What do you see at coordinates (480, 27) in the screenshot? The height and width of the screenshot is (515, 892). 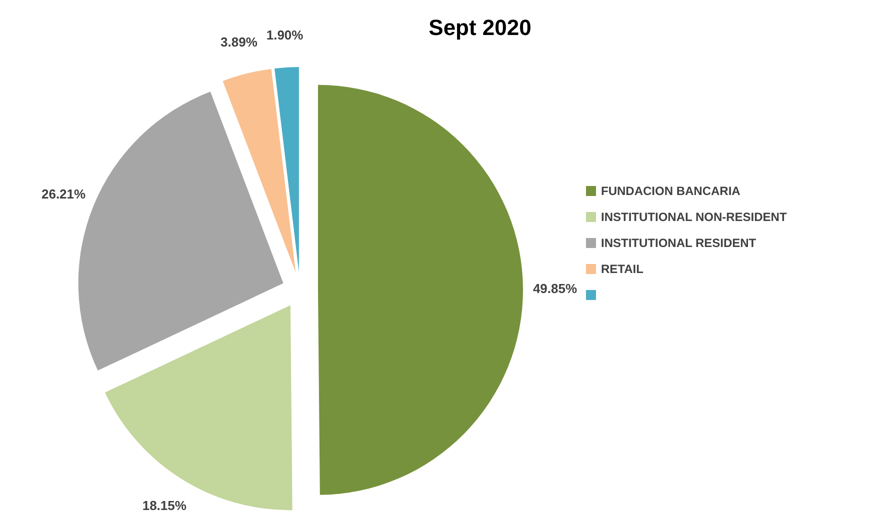 I see `chart-title: Sept 2020` at bounding box center [480, 27].